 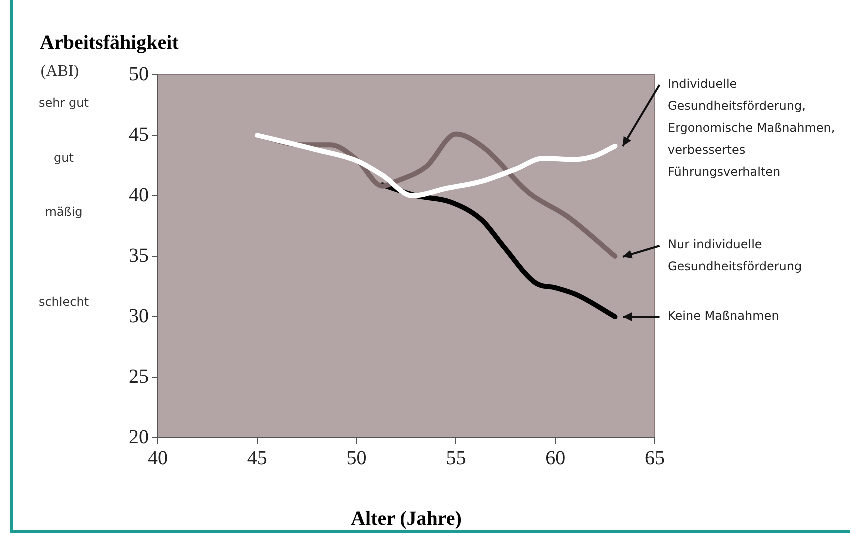 I want to click on text: mäßig, so click(x=64, y=212).